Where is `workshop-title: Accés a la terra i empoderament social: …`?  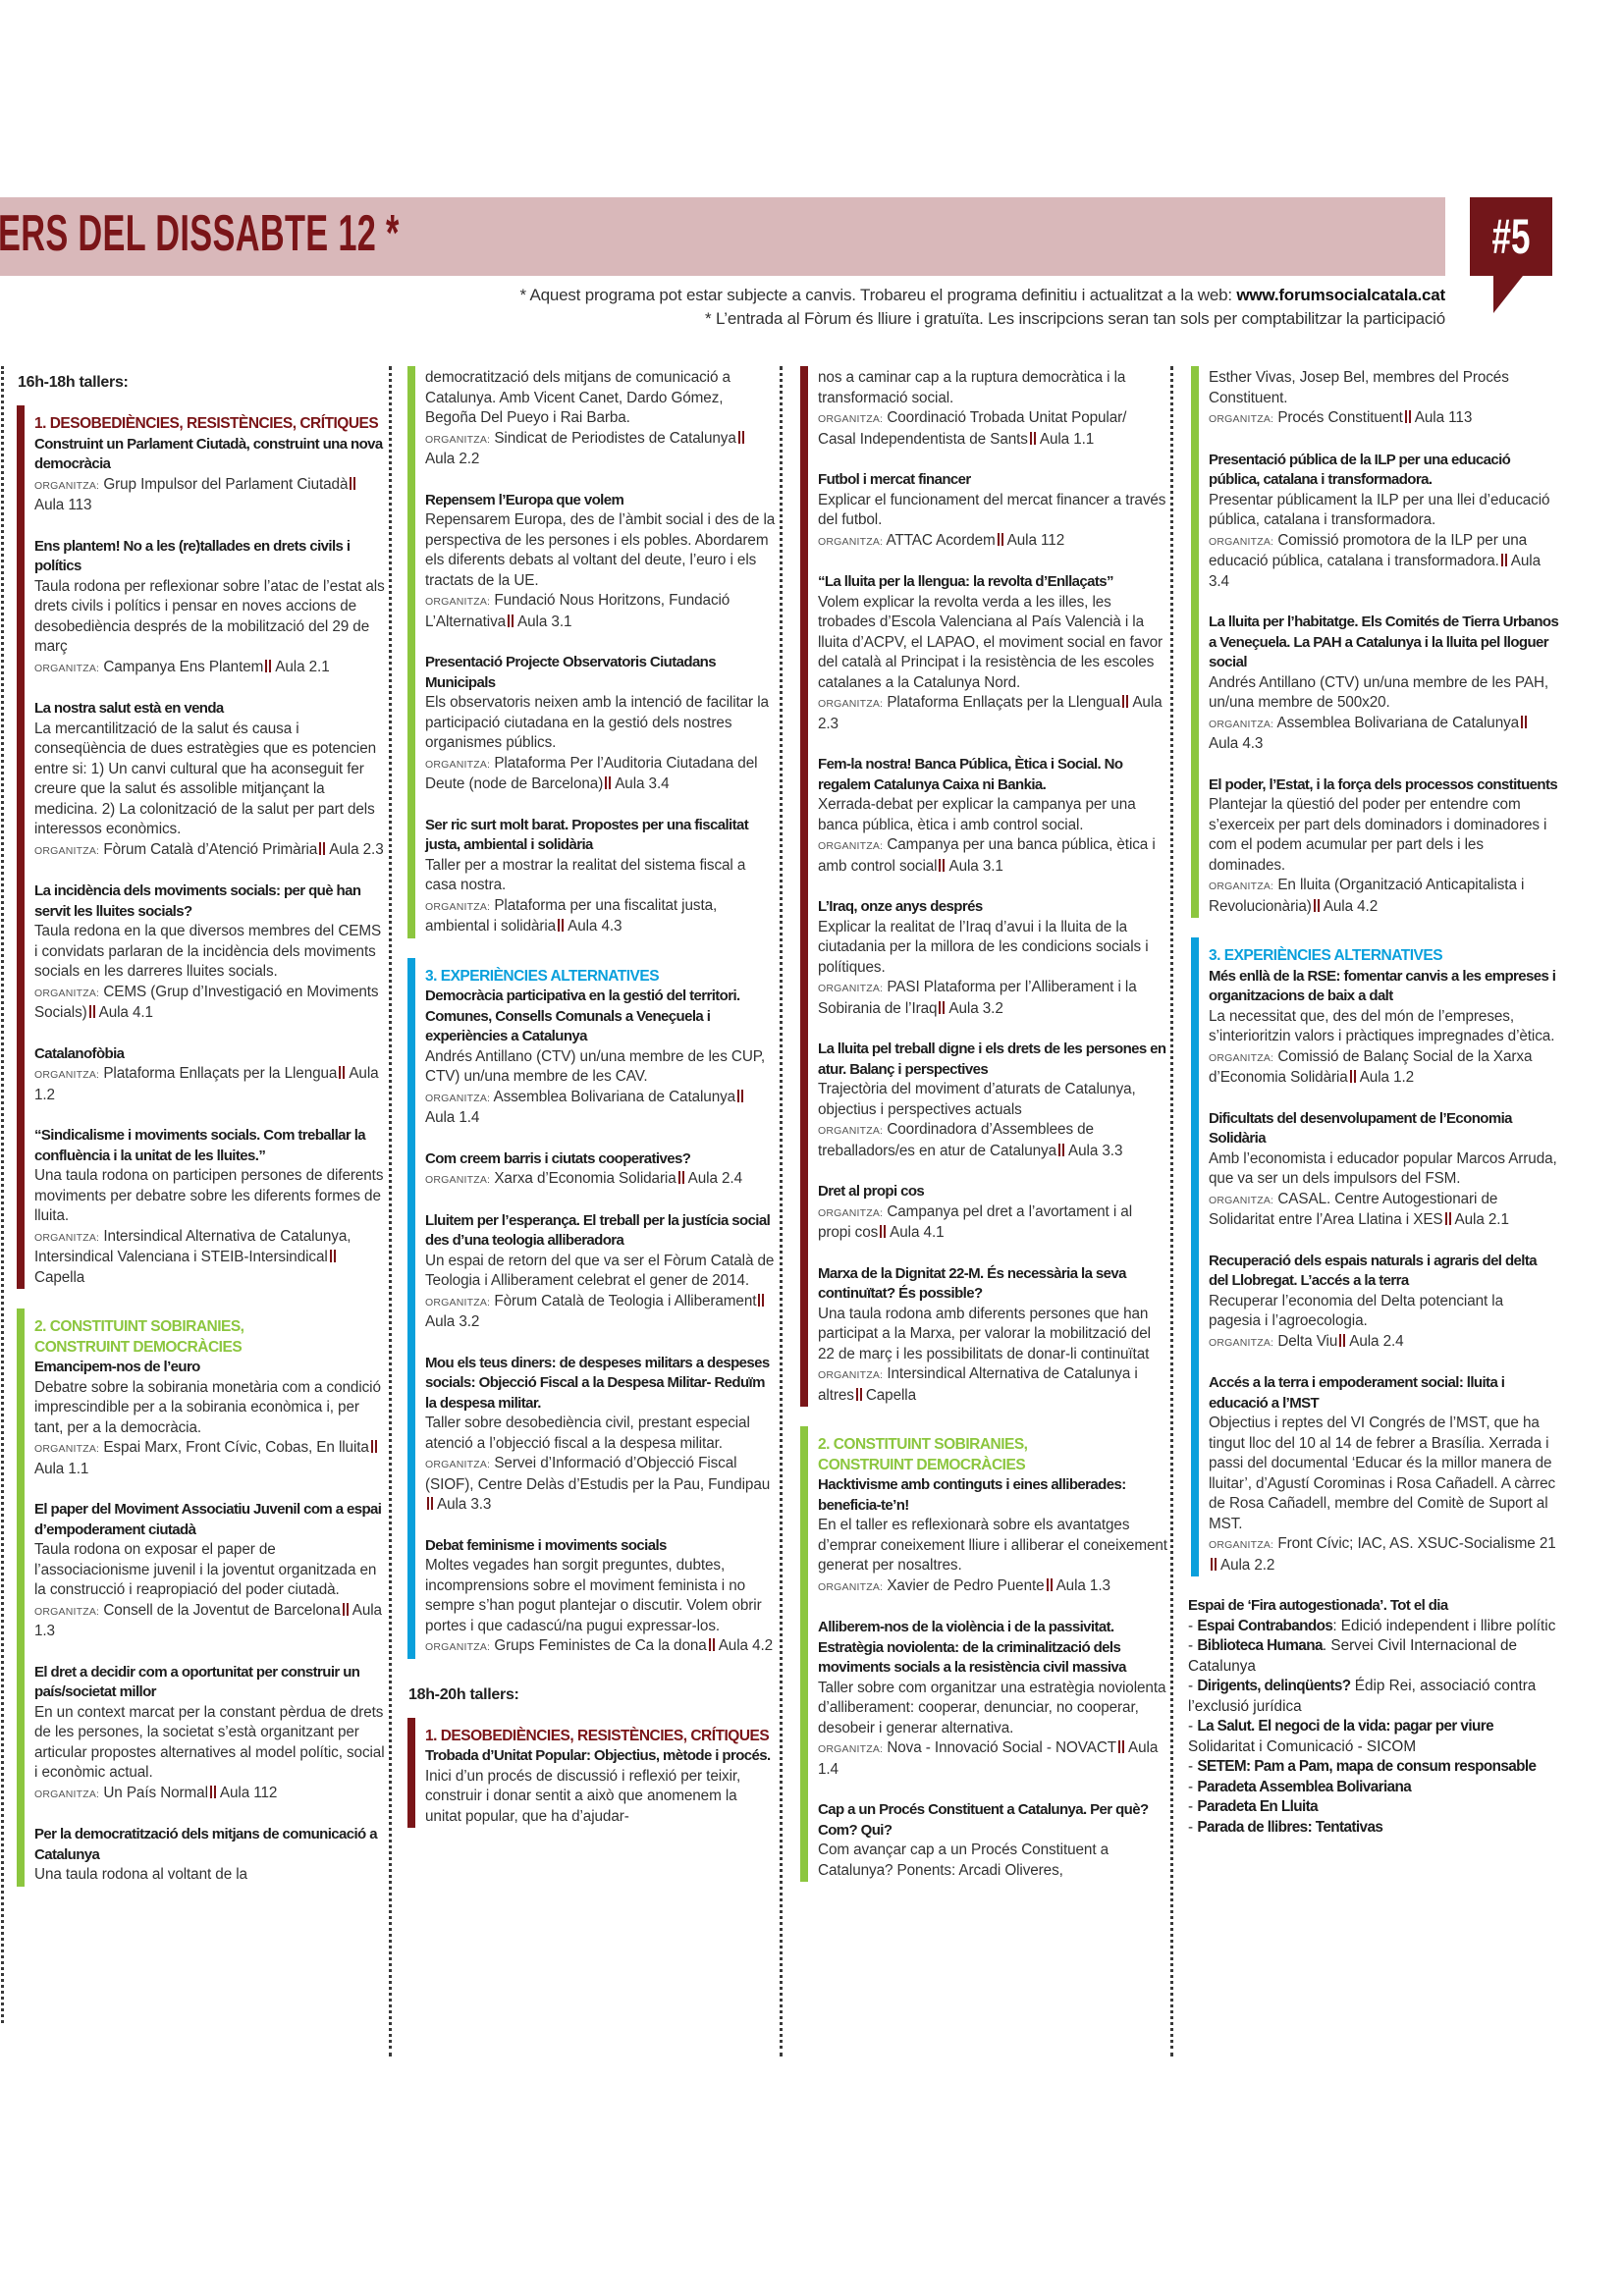
workshop-title: Accés a la terra i empoderament social: … is located at coordinates (1357, 1393).